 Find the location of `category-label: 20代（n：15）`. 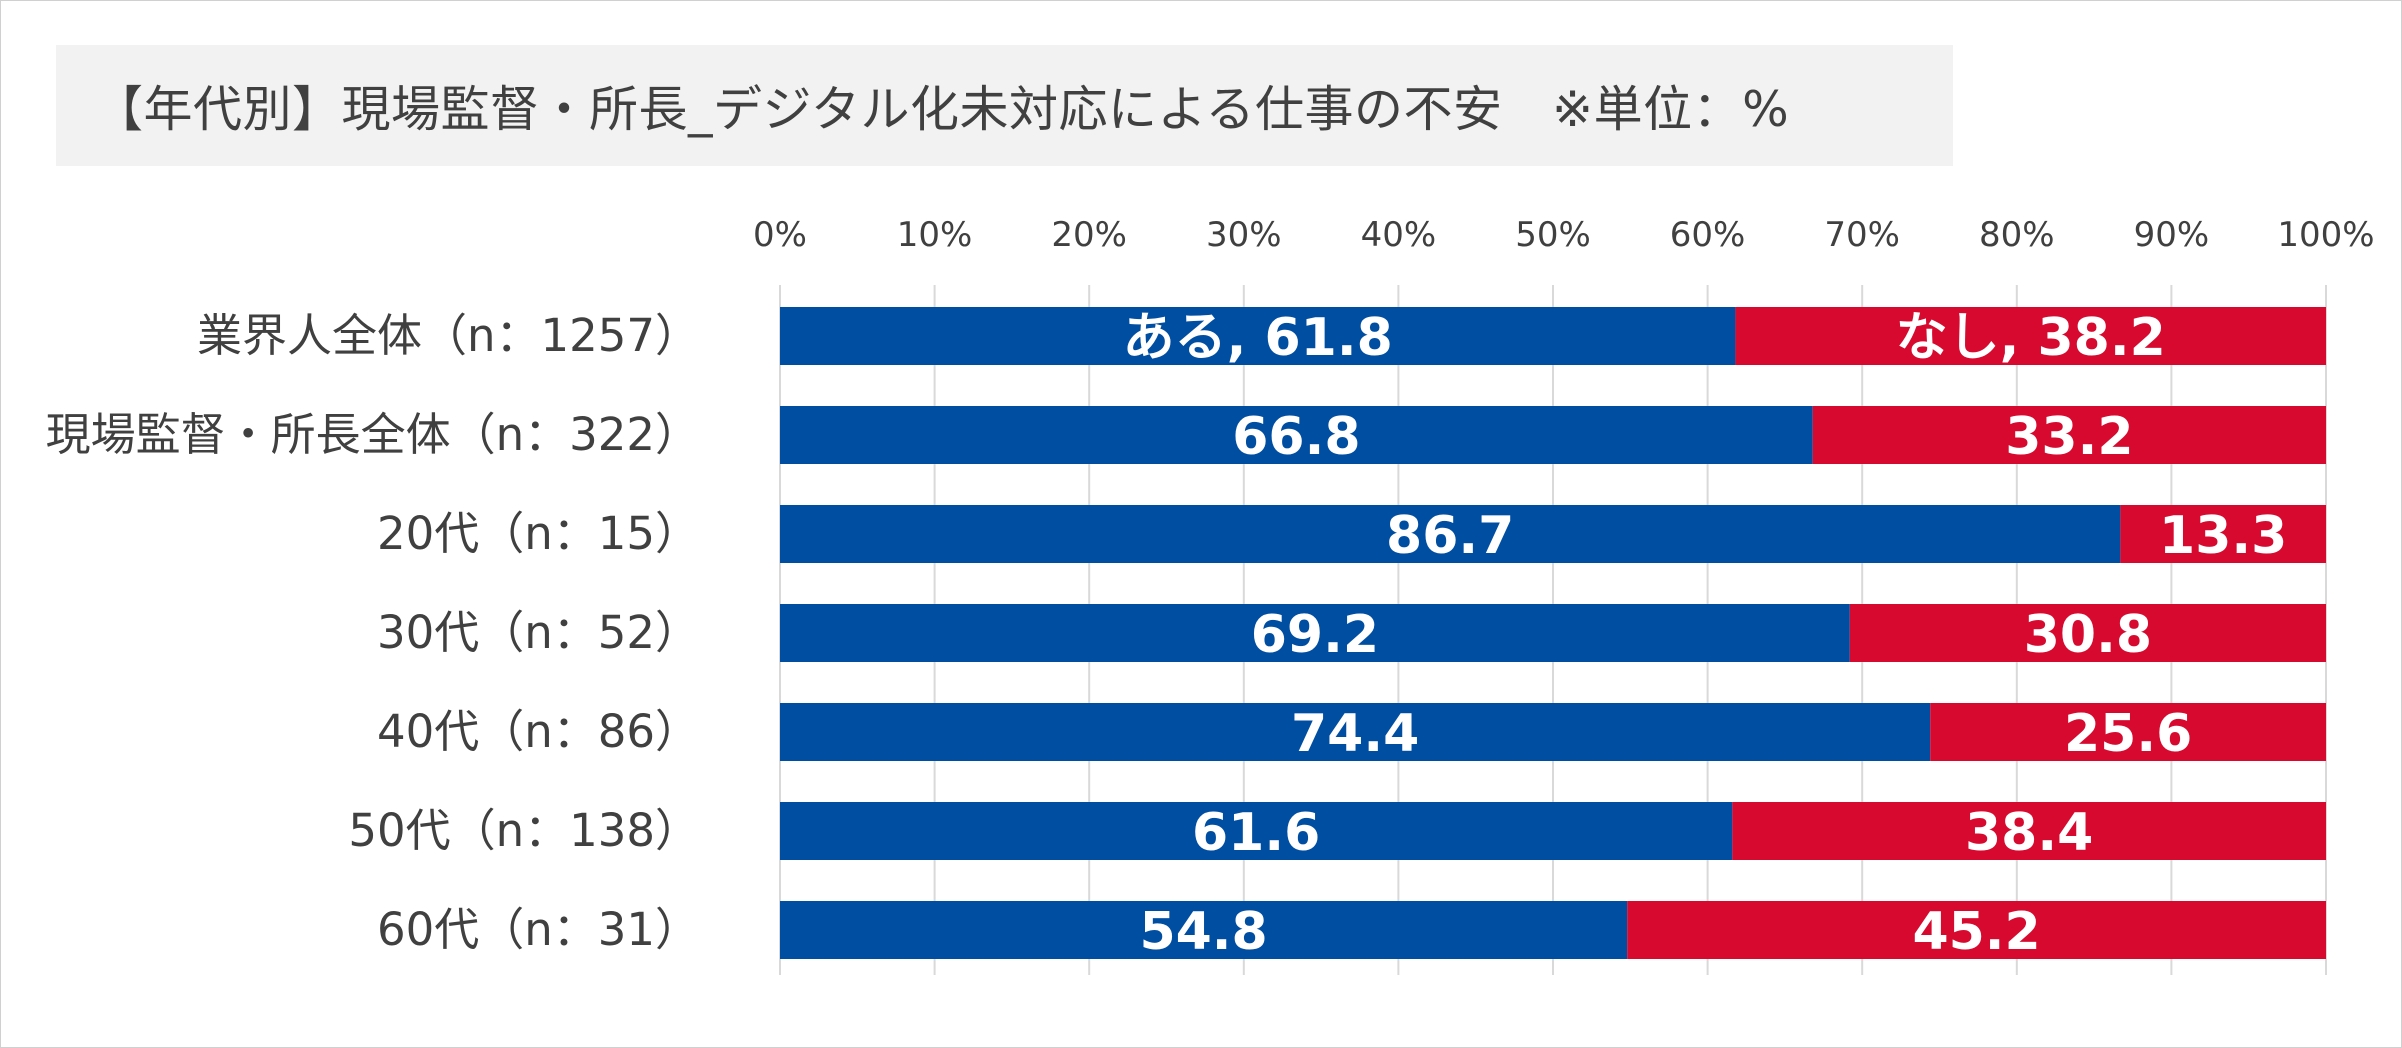

category-label: 20代（n：15） is located at coordinates (538, 533).